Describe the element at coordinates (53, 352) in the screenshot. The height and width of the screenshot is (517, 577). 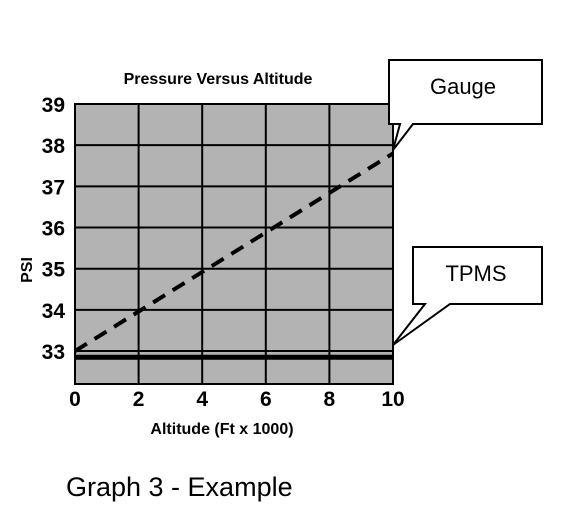
I see `y-tick-label: 33` at that location.